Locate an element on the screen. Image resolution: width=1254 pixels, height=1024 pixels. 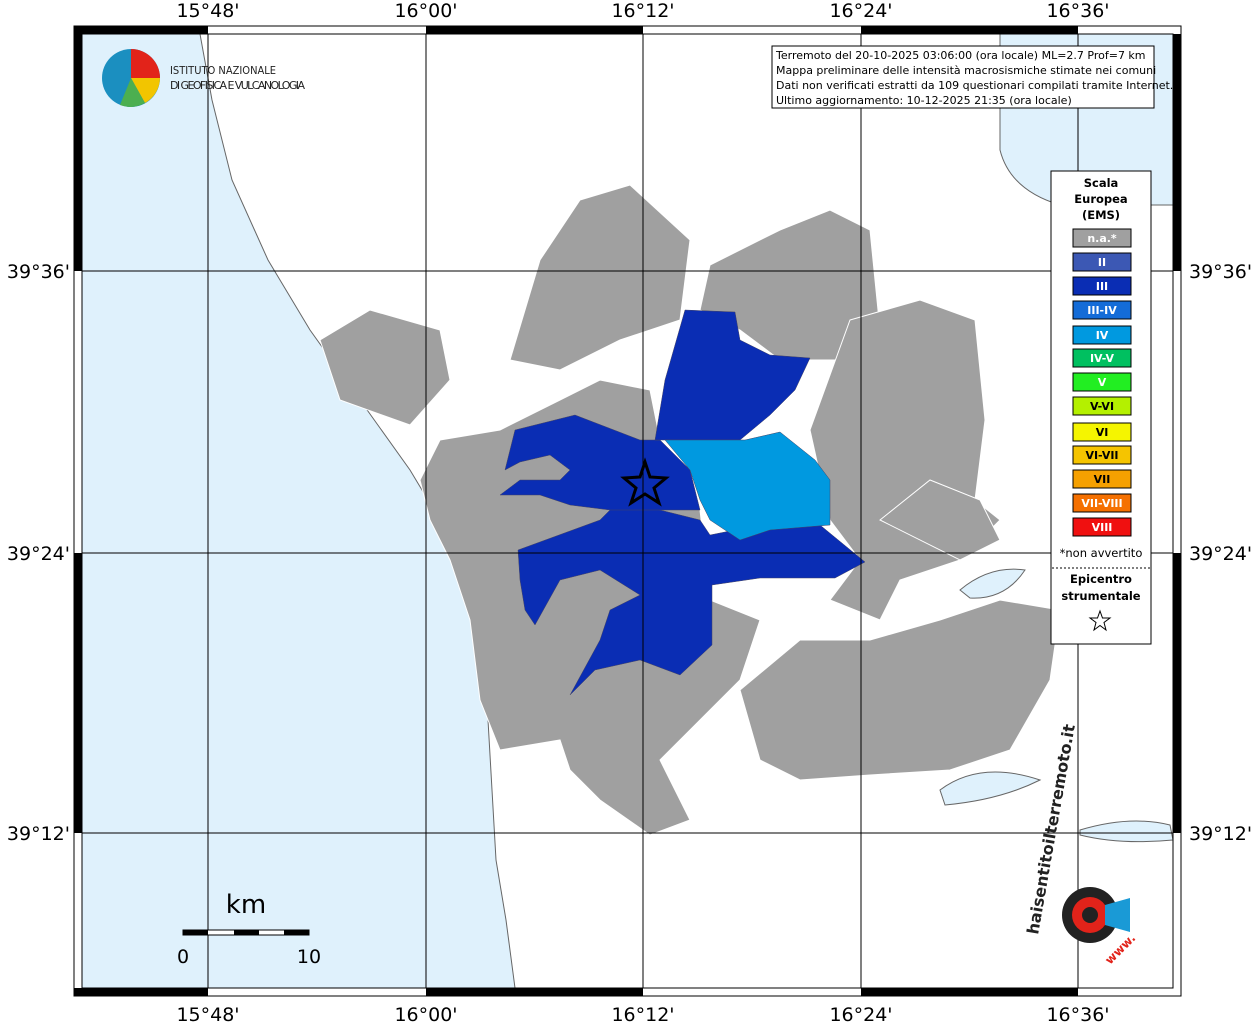
legend-label: IV-V is located at coordinates (1102, 358).